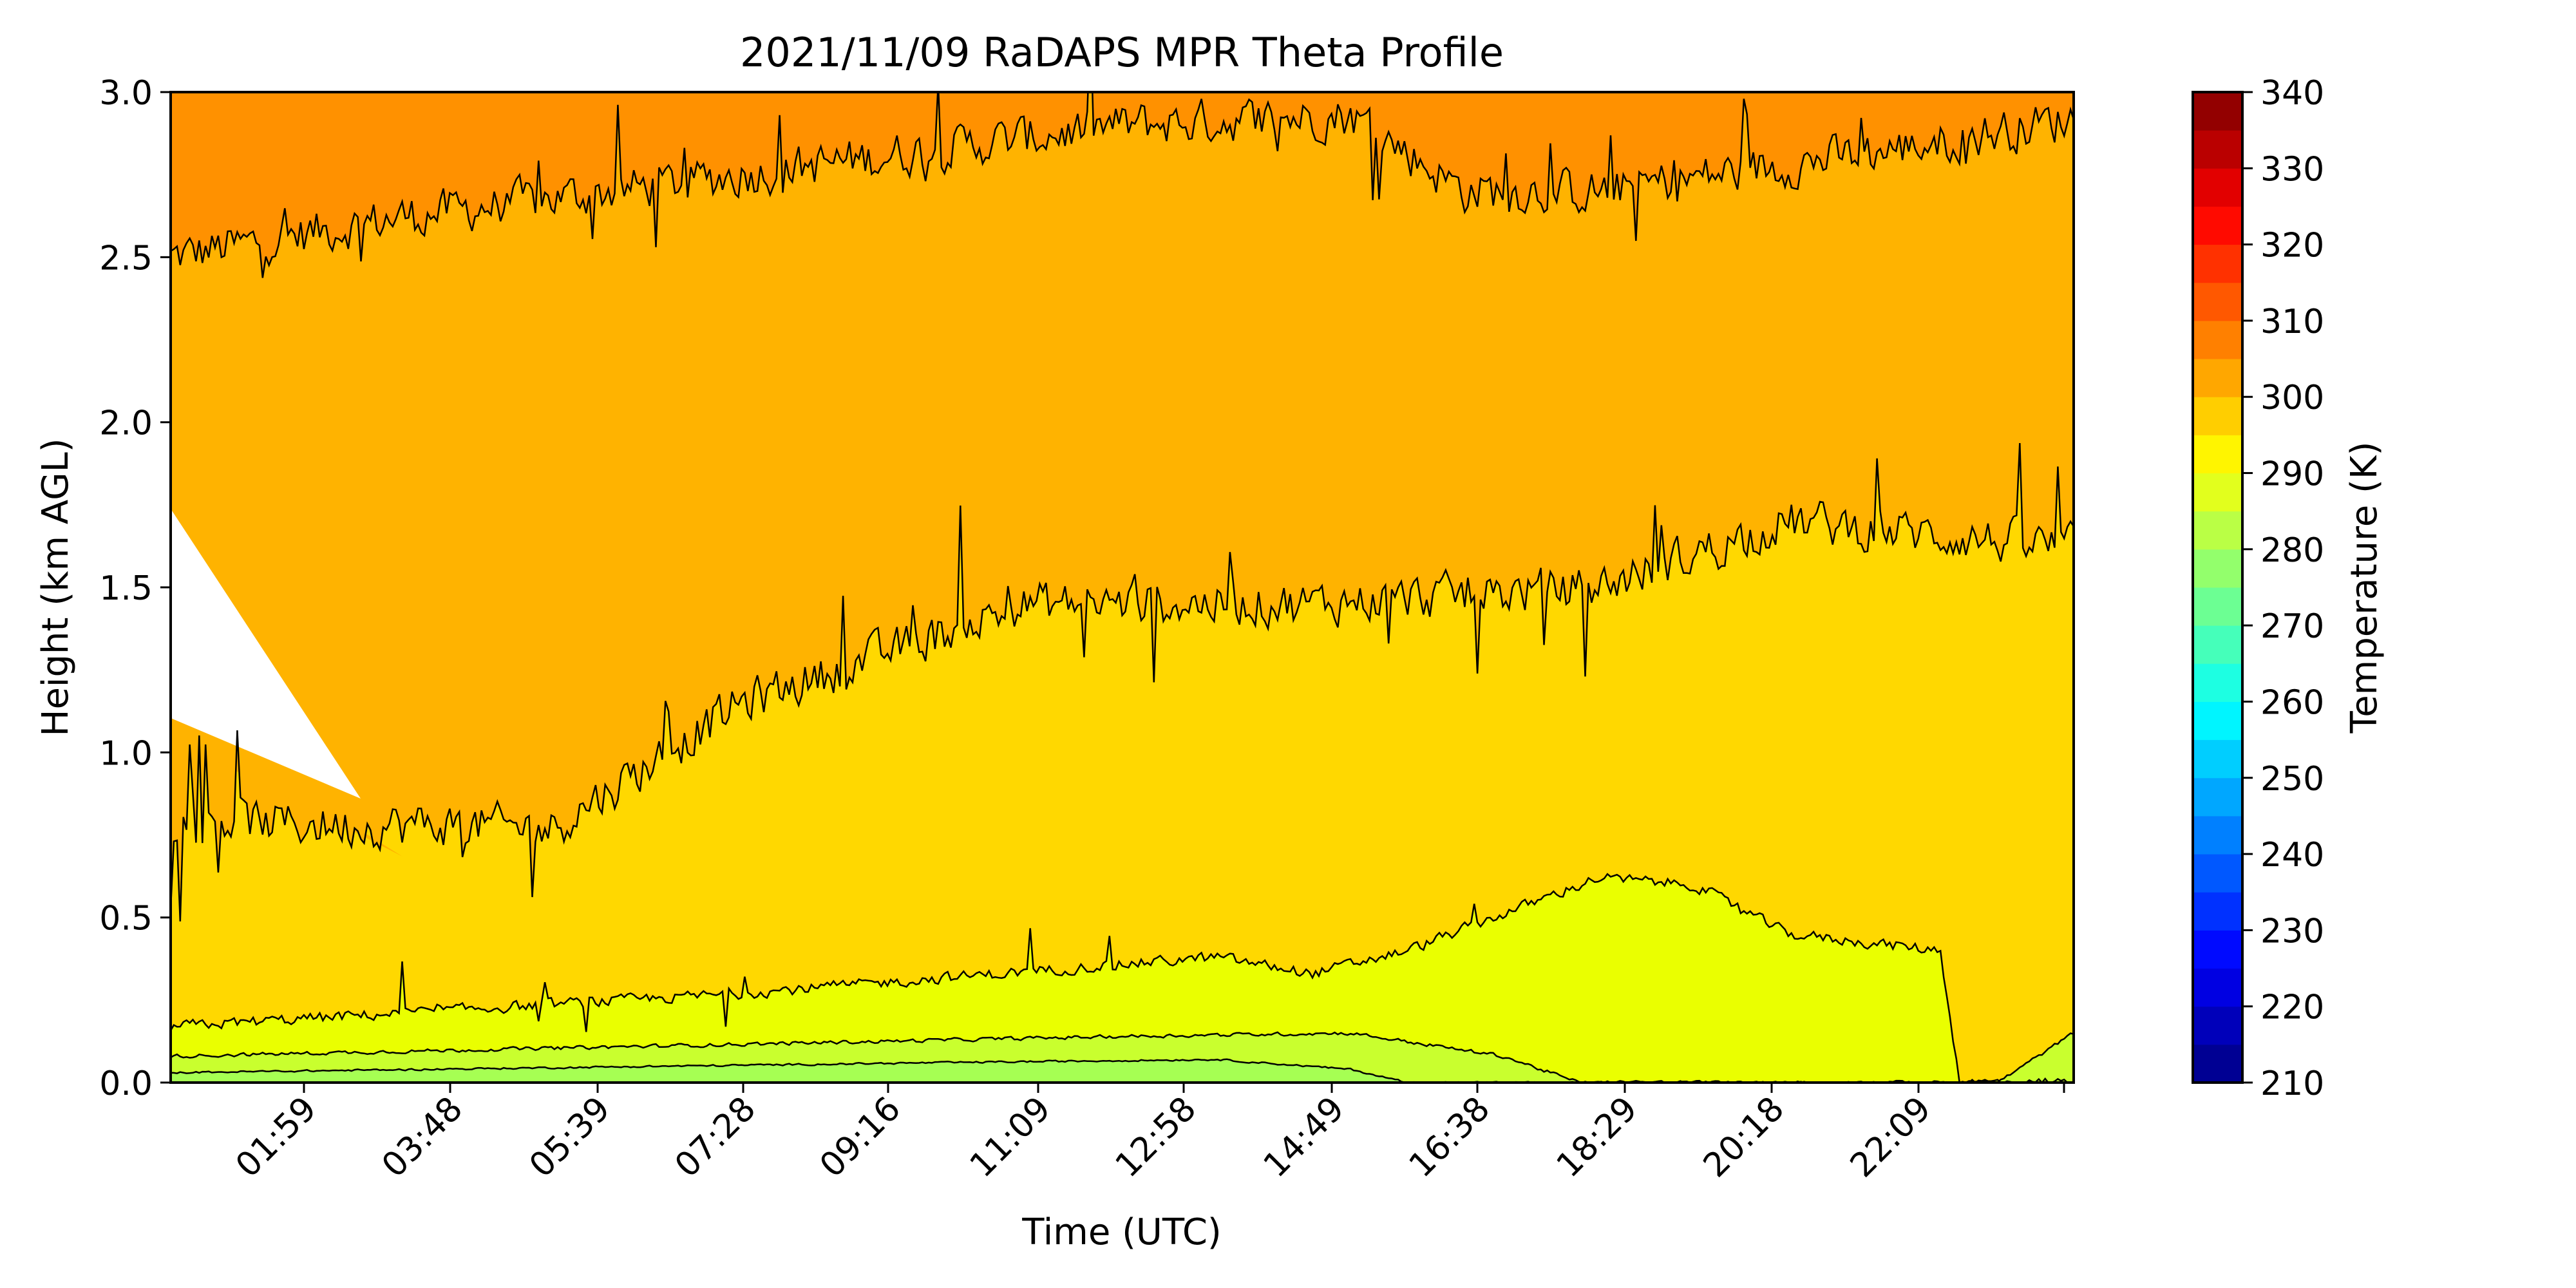  I want to click on missing-data-wedge, so click(266, 654).